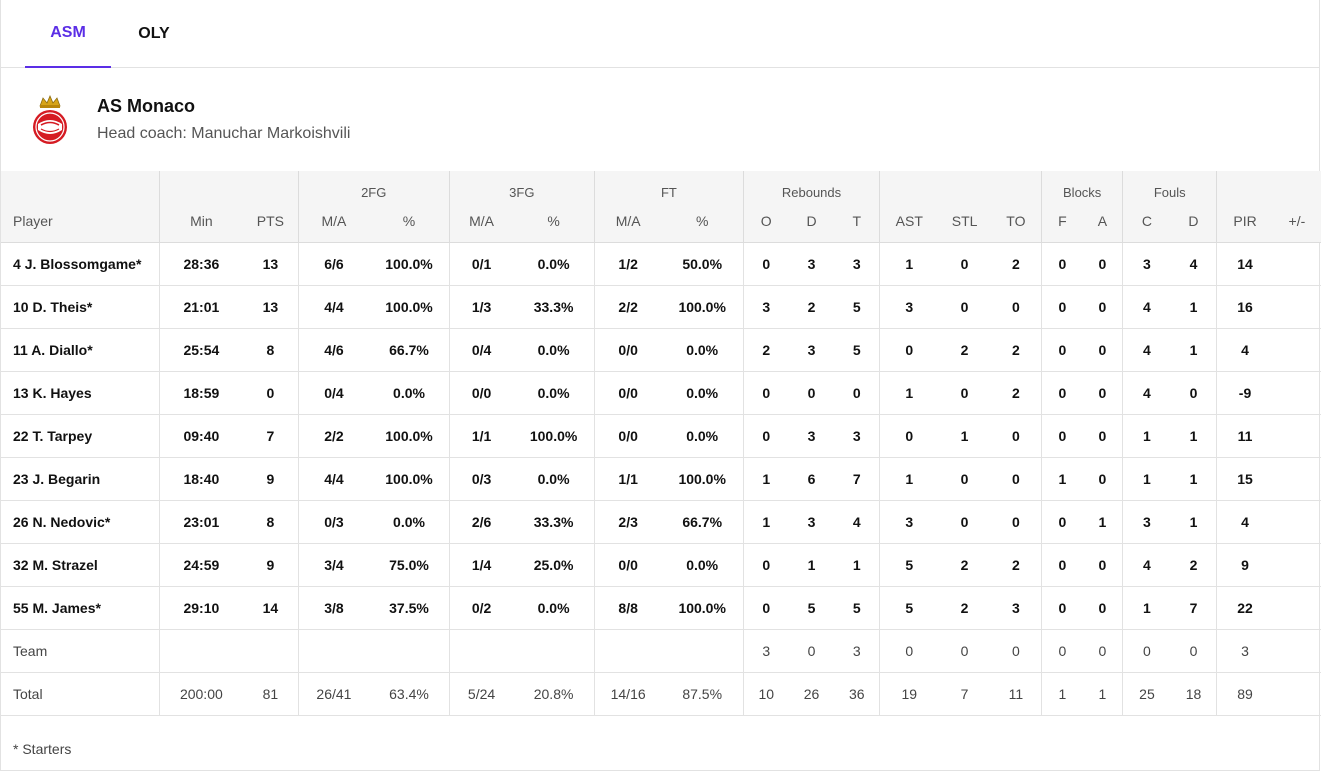 Image resolution: width=1322 pixels, height=772 pixels. I want to click on cell-pts: 14, so click(270, 607).